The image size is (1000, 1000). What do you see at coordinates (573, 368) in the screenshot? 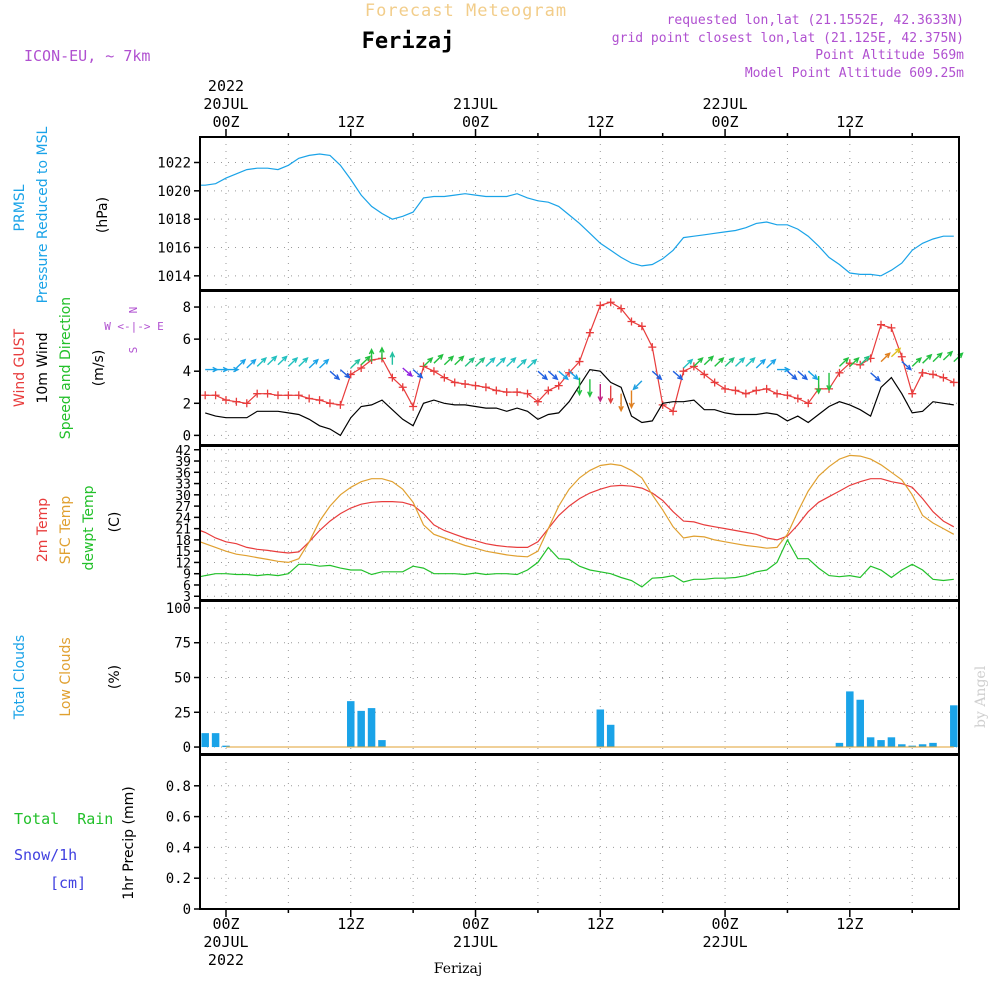
I see `wind-panel: 0 2 4 6 8` at bounding box center [573, 368].